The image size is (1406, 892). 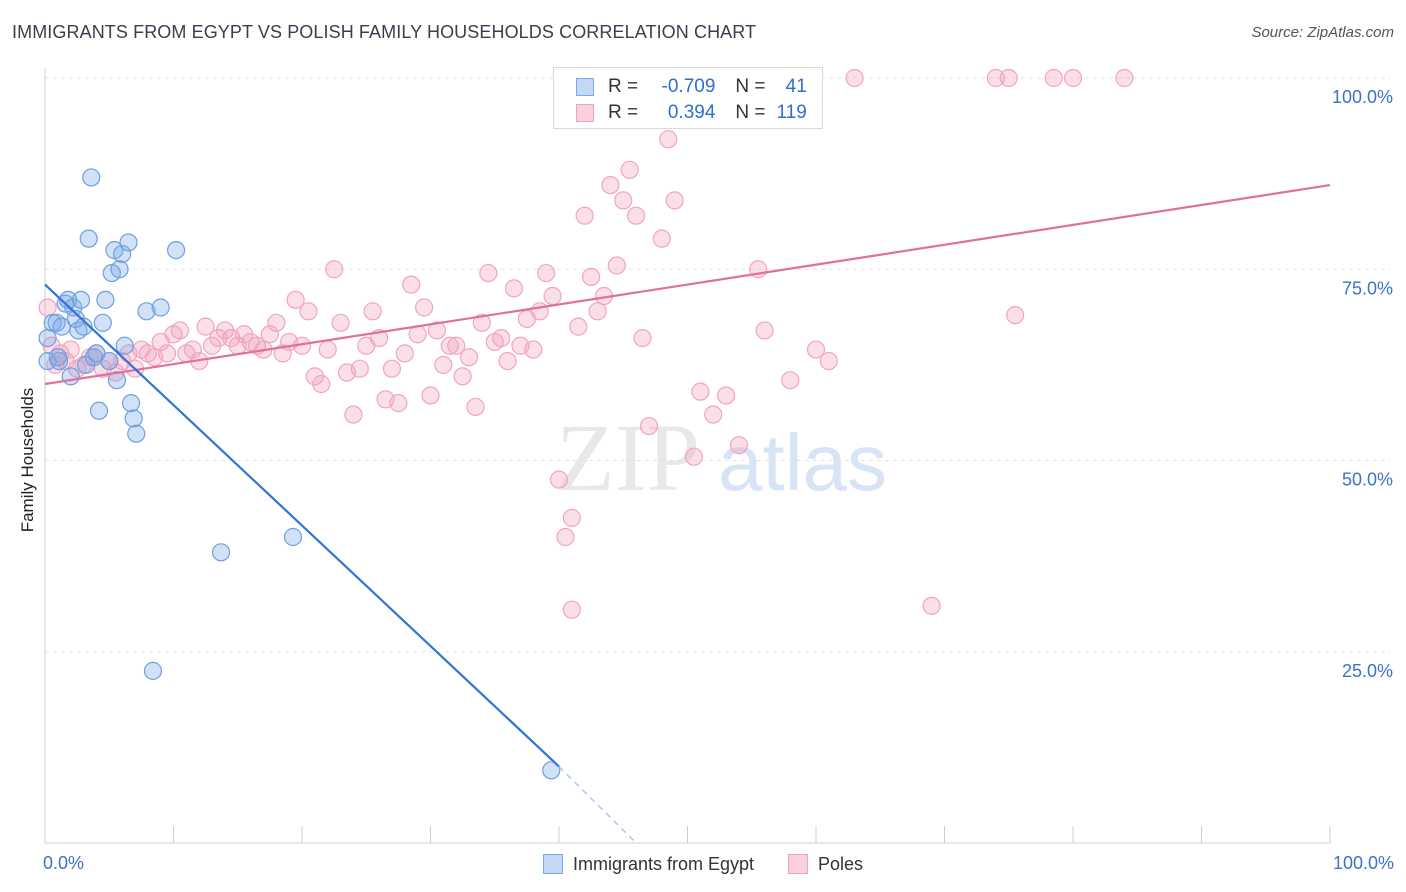 What do you see at coordinates (1367, 671) in the screenshot?
I see `y-tick-label: 25.0%` at bounding box center [1367, 671].